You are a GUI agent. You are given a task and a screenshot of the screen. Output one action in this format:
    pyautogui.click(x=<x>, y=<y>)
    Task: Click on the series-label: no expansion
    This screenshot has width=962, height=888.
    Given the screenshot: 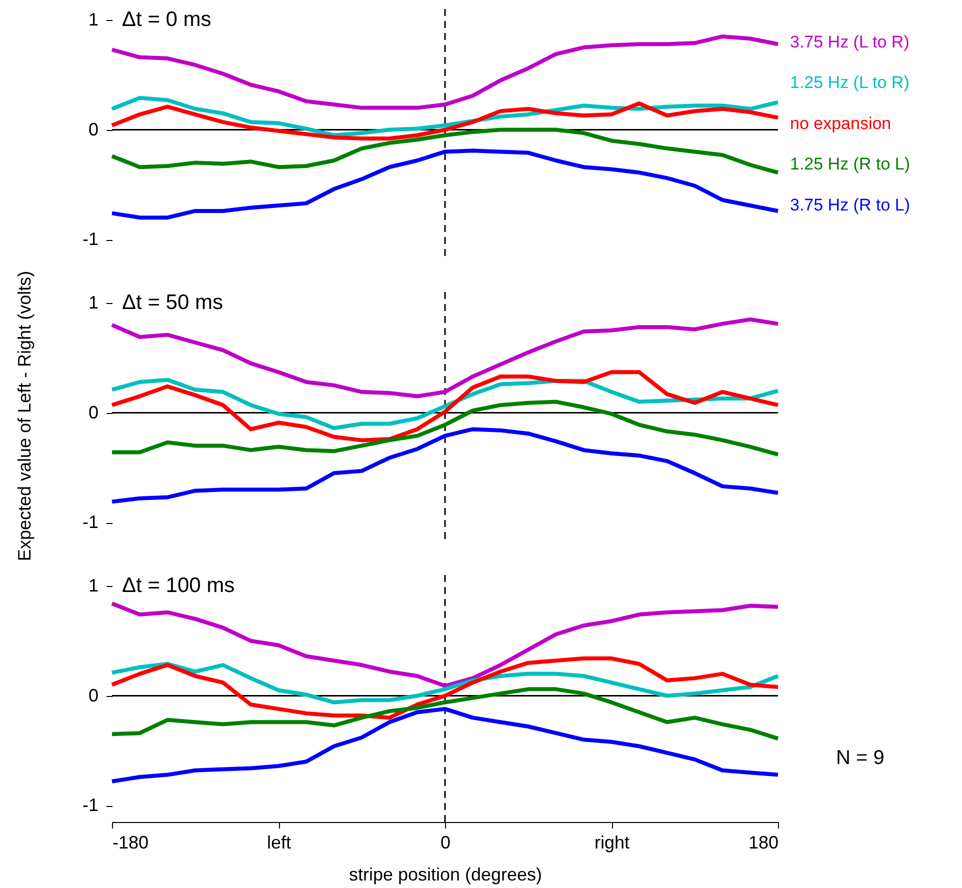 What is the action you would take?
    pyautogui.click(x=841, y=123)
    